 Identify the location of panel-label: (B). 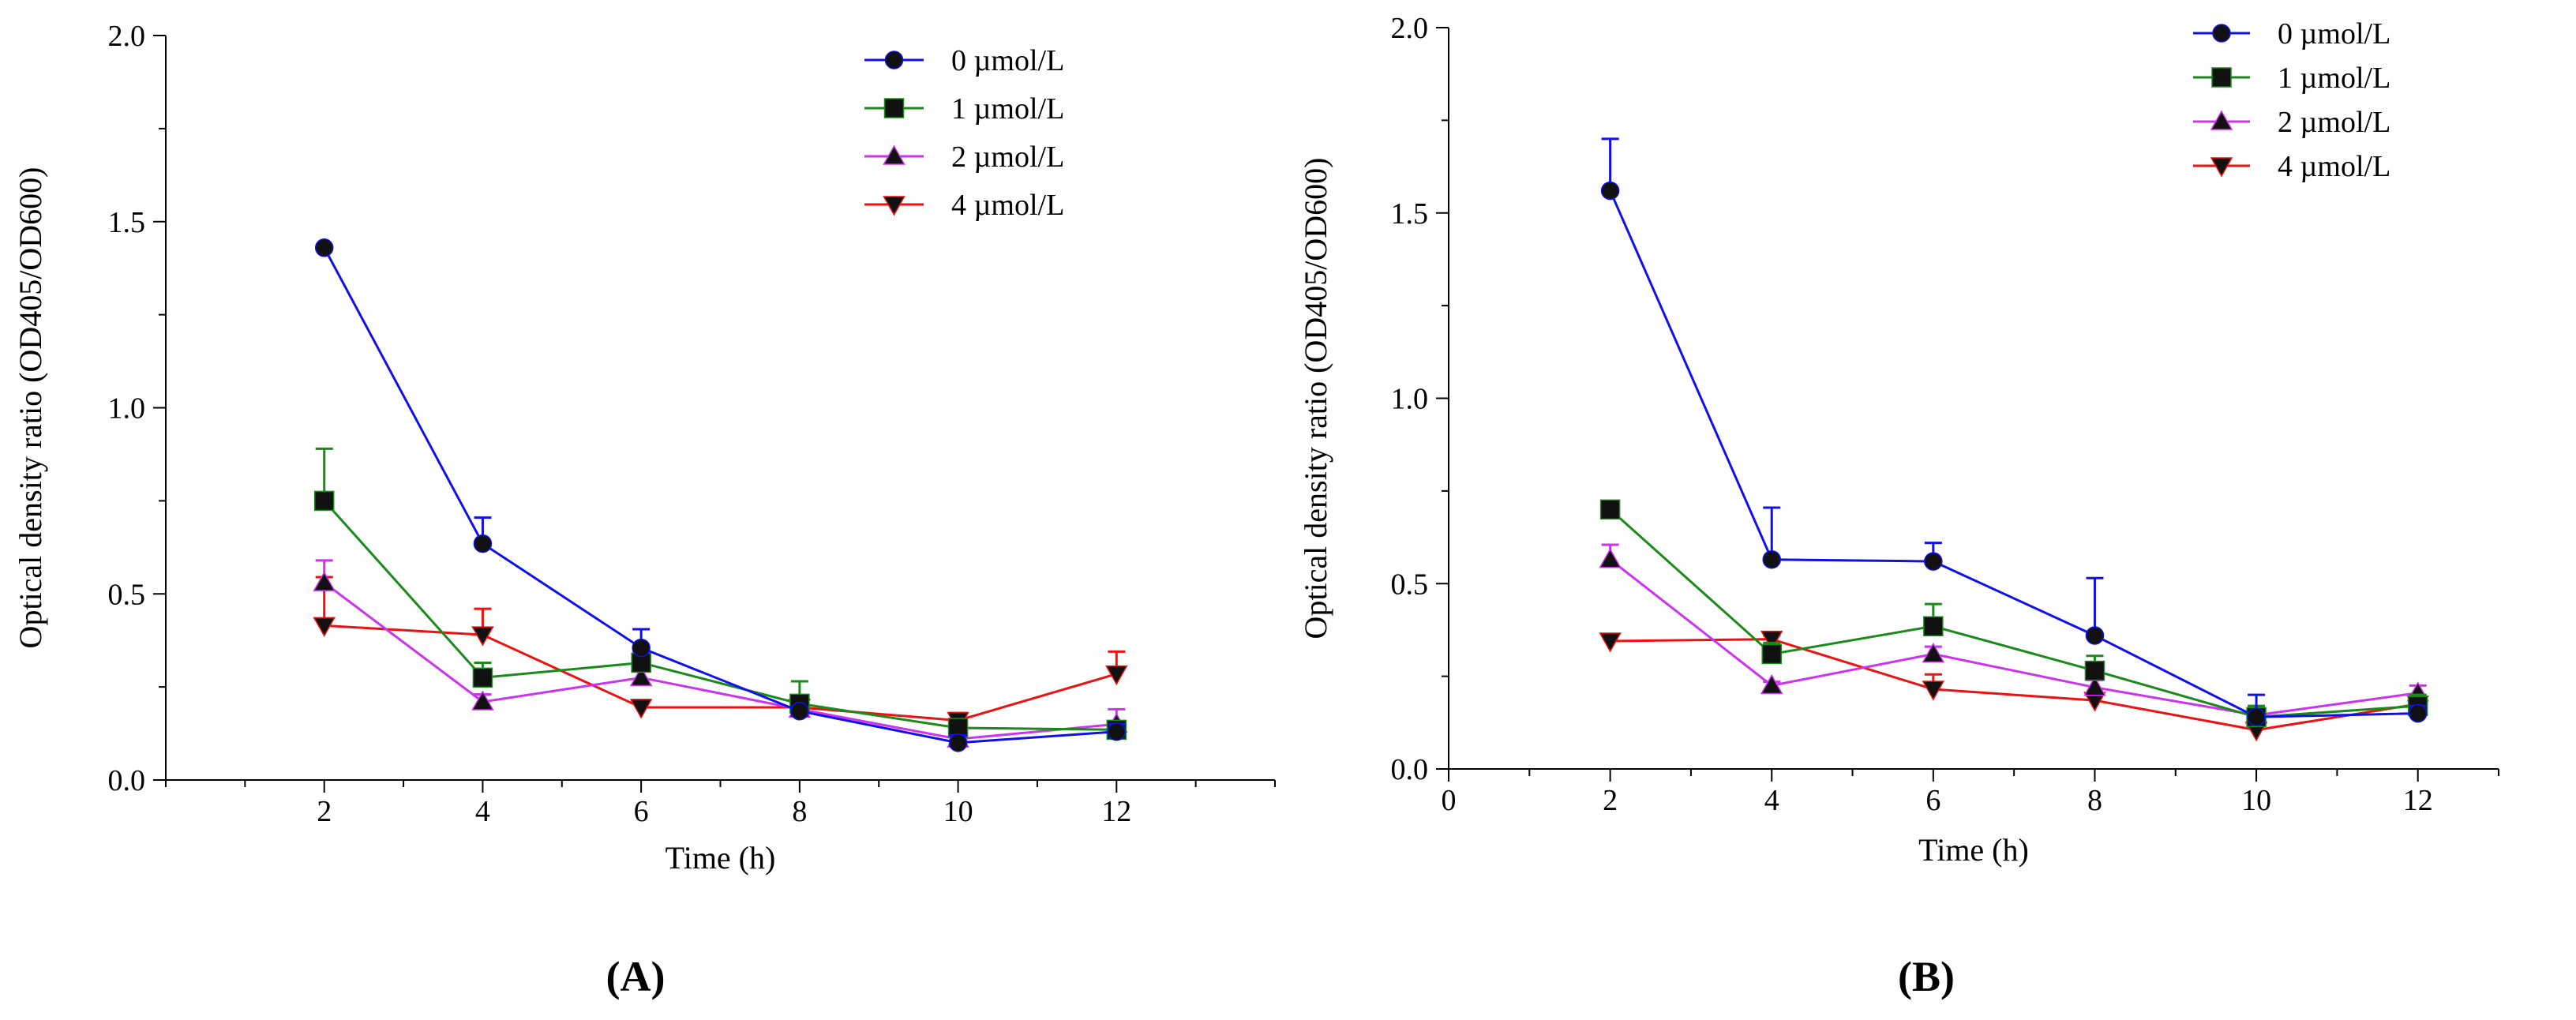
(1927, 976).